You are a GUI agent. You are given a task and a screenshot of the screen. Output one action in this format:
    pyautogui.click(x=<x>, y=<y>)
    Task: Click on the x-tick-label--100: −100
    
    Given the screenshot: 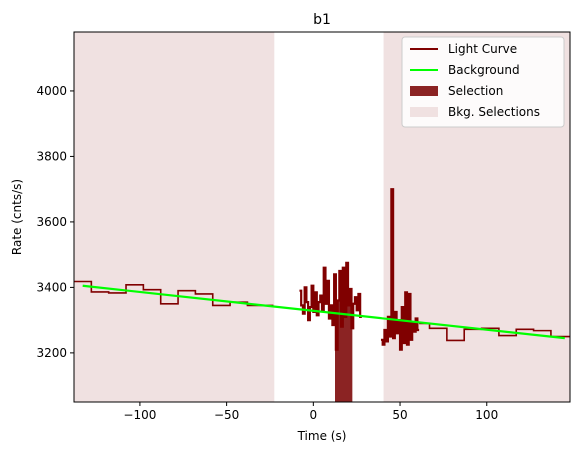 What is the action you would take?
    pyautogui.click(x=139, y=415)
    